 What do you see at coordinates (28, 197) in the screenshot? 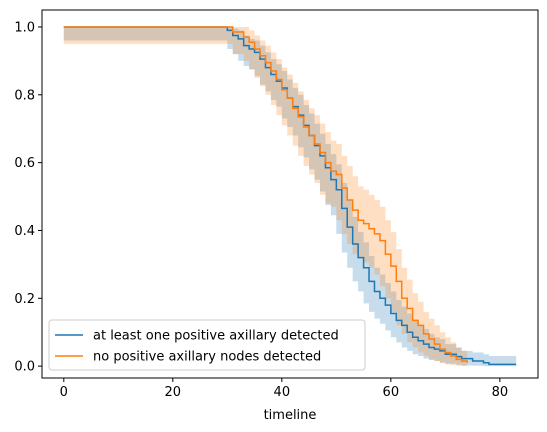
I see `y-axis: 0.0 0.2 0.4 0.6 0.8 1.0` at bounding box center [28, 197].